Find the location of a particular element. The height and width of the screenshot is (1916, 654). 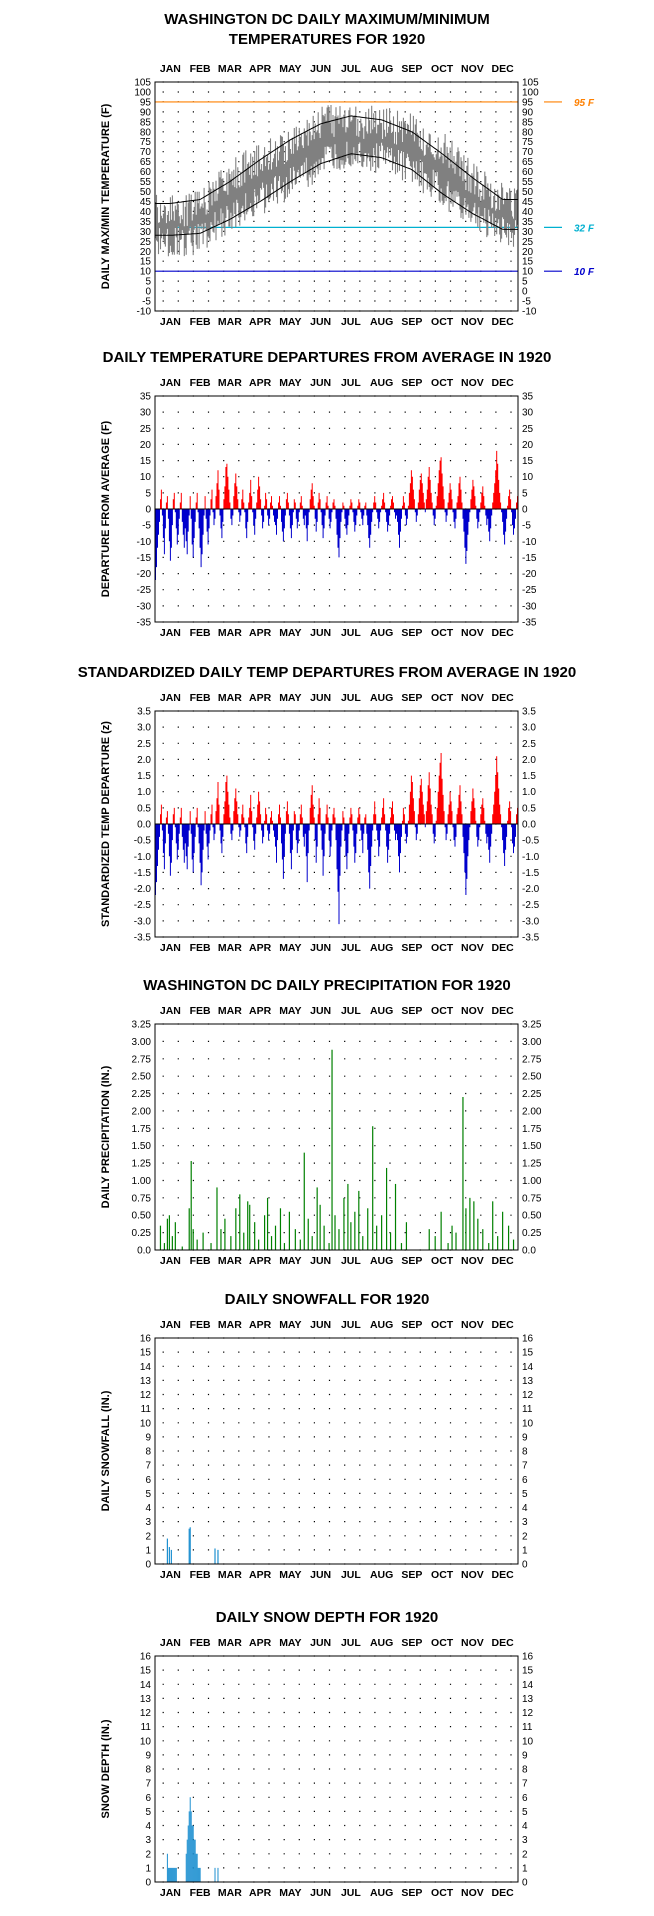

plot-frame is located at coordinates (336, 509).